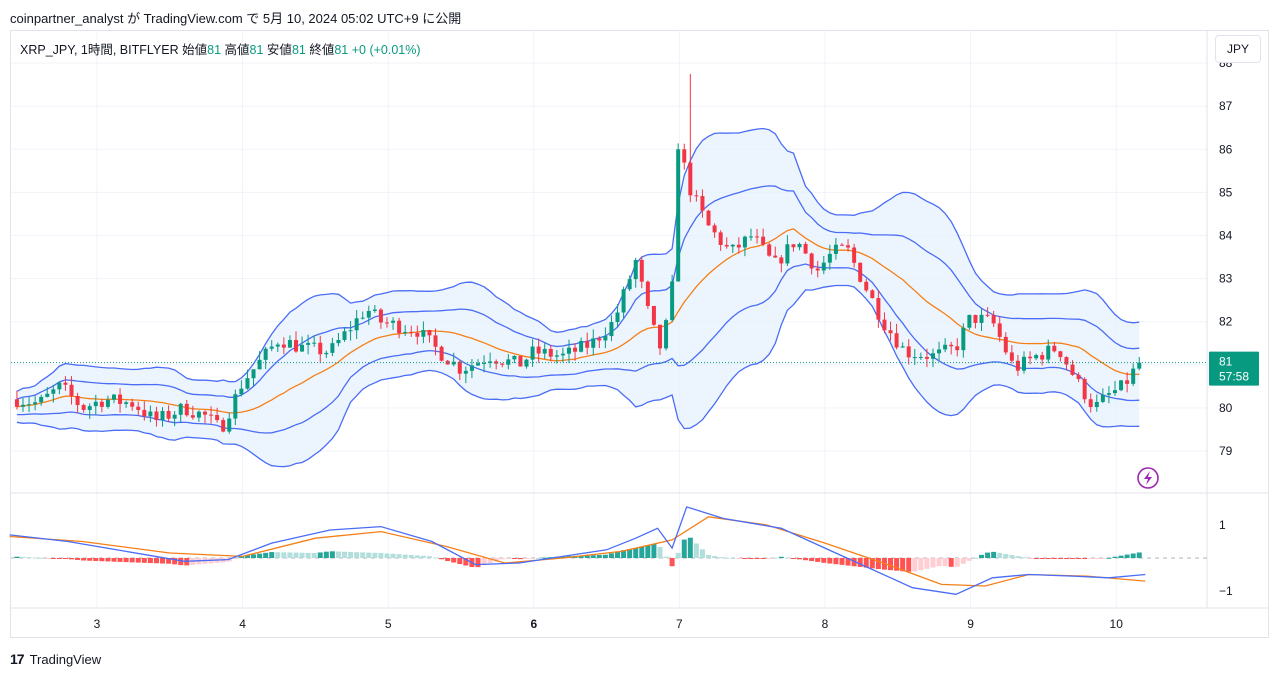  I want to click on symbol-title: XRP_JPY, 1時間, BITFLYER, so click(99, 50).